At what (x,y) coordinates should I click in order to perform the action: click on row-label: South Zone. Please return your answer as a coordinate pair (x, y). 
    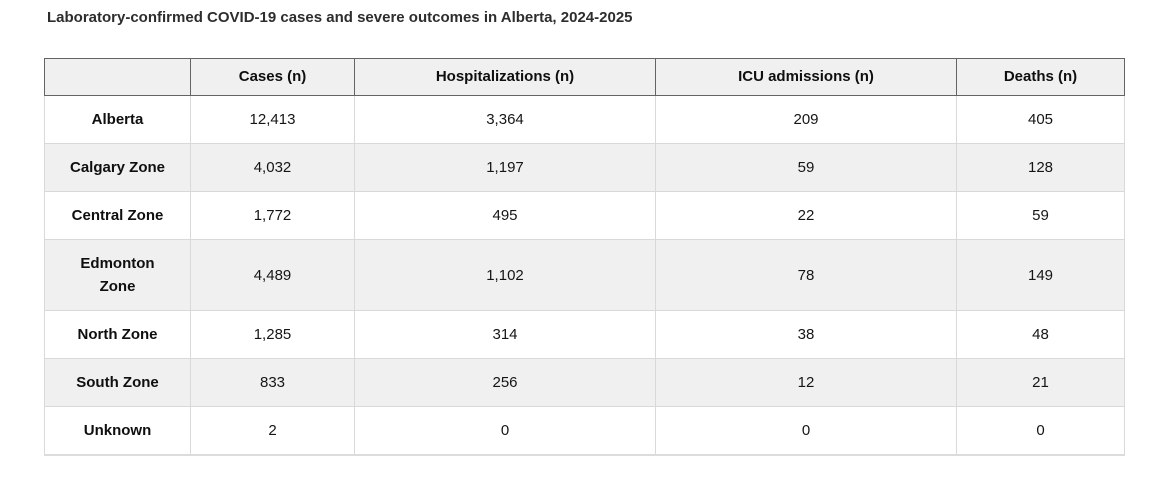
    Looking at the image, I should click on (117, 382).